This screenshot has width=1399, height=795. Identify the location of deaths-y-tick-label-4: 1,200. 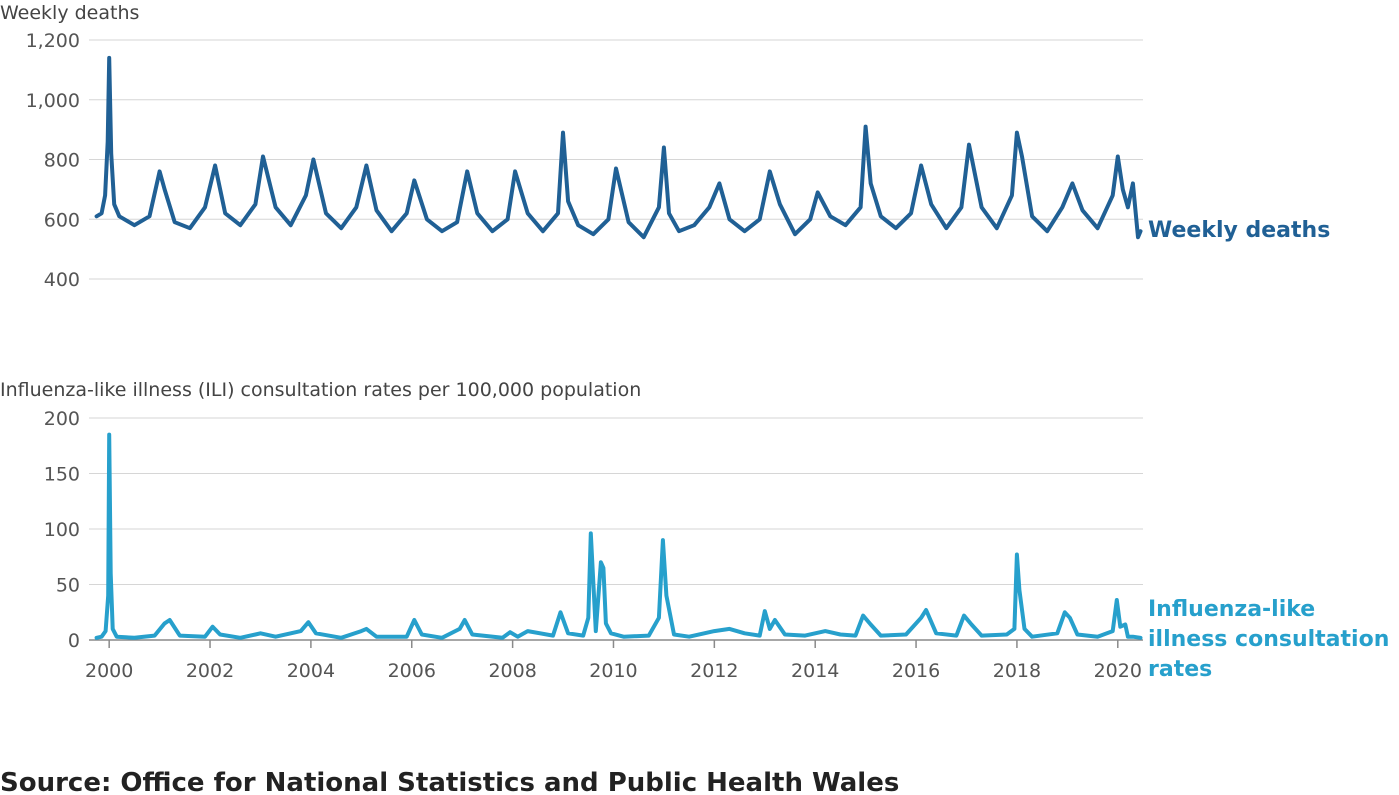
(53, 41).